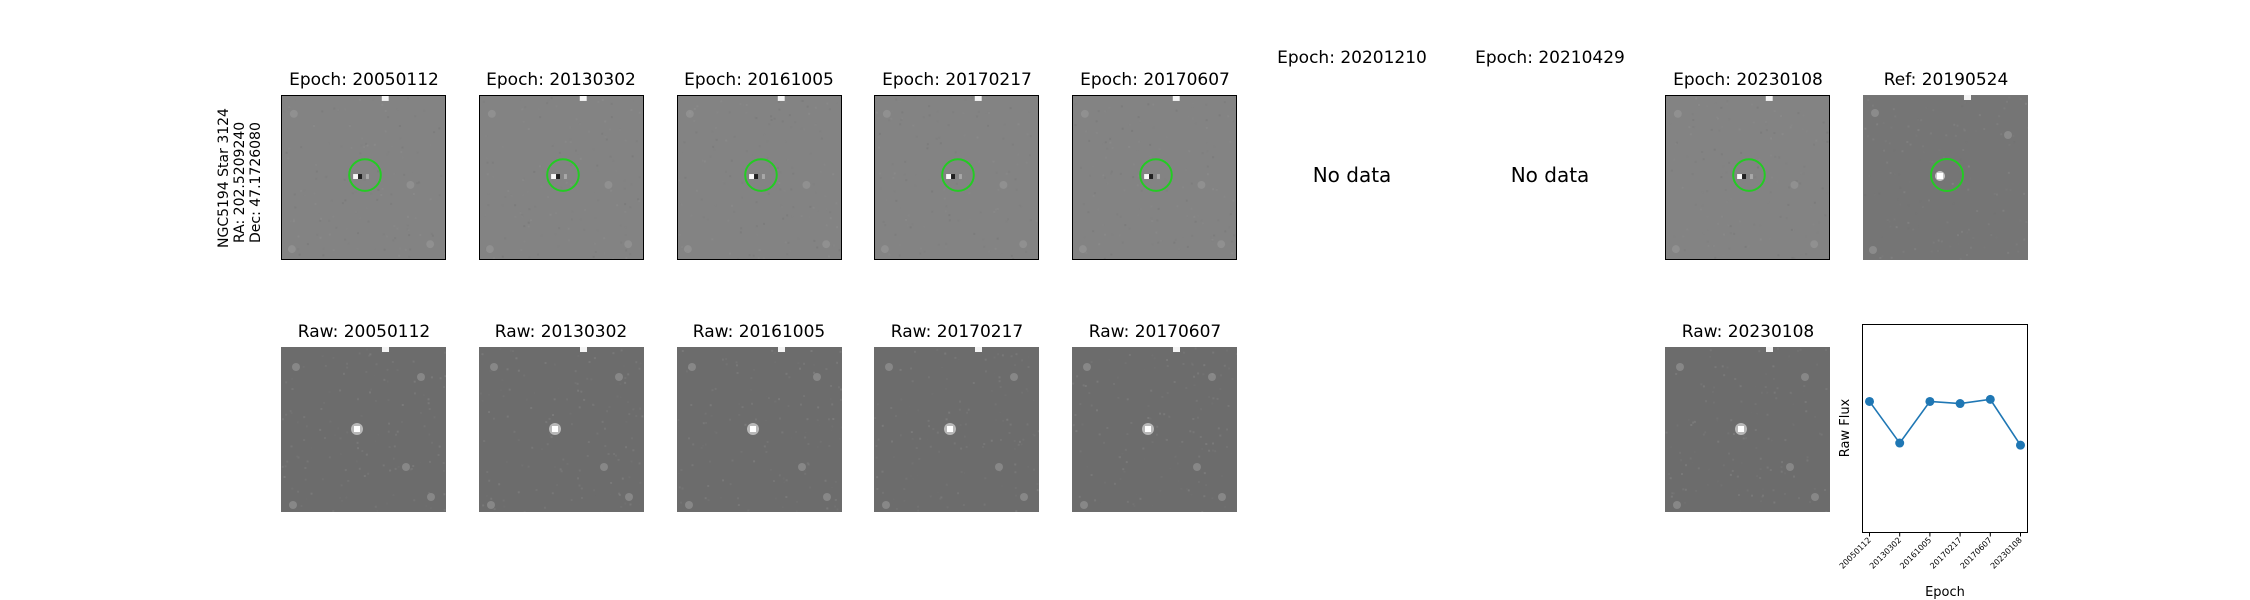 This screenshot has width=2250, height=600. I want to click on ref-image, so click(1945, 177).